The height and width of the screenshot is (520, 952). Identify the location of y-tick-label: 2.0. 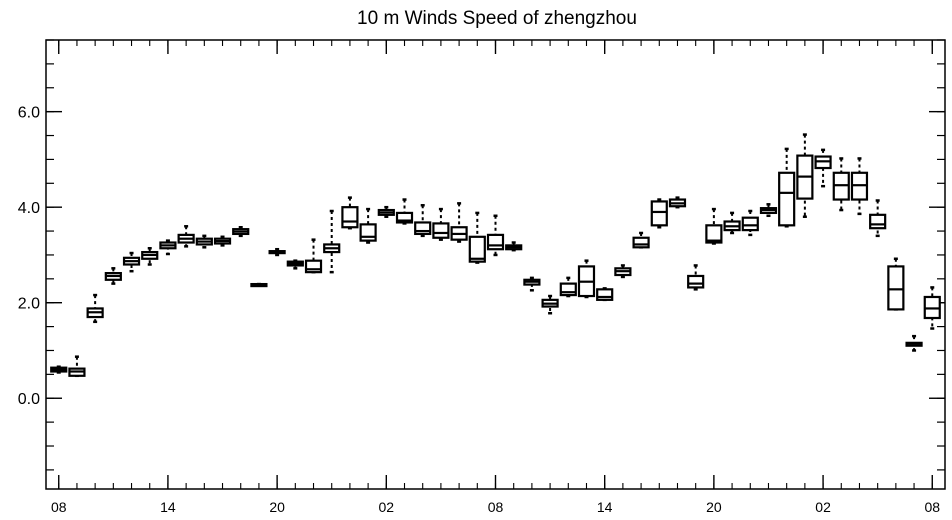
(29, 304).